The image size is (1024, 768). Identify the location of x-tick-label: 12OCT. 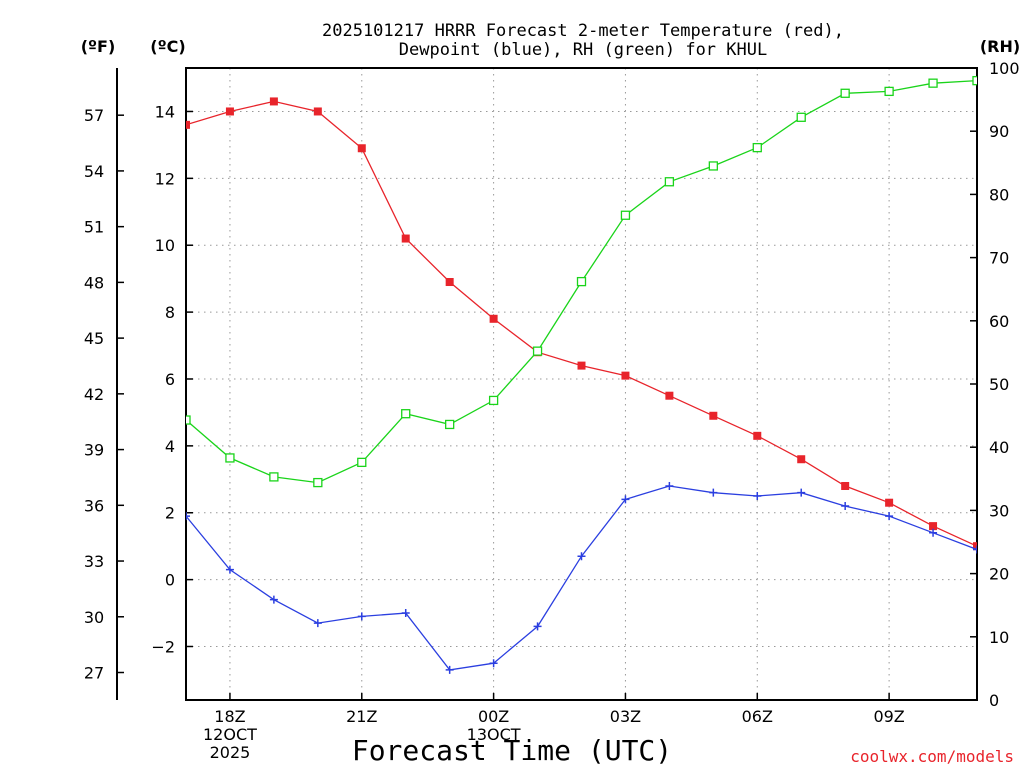
(230, 734).